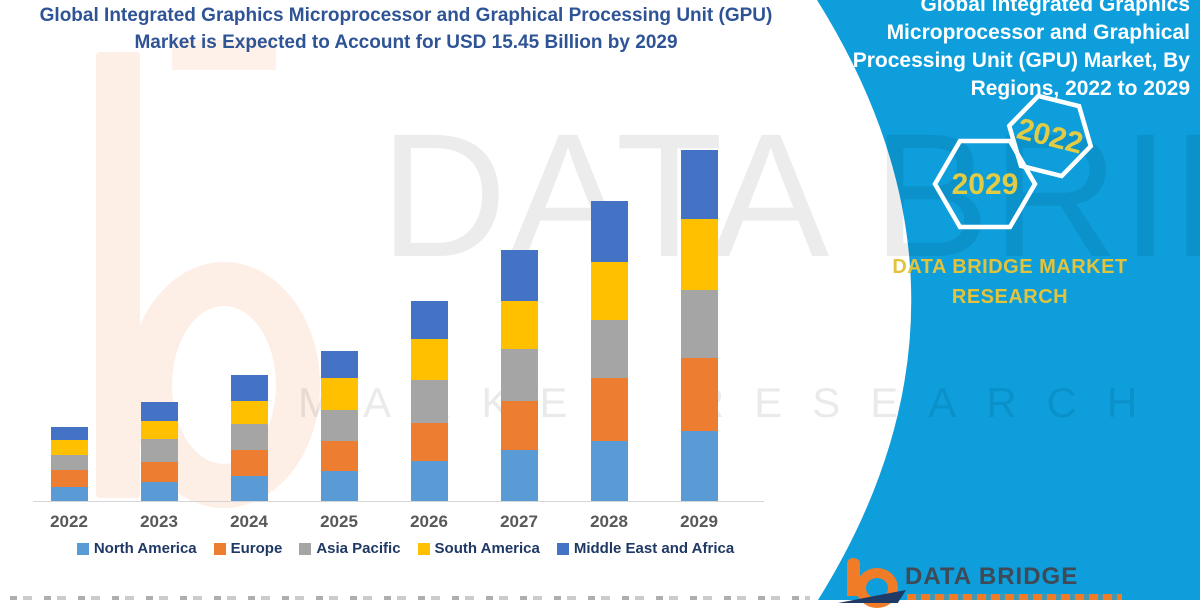  Describe the element at coordinates (699, 521) in the screenshot. I see `x-axis-label-2029: 2029` at that location.